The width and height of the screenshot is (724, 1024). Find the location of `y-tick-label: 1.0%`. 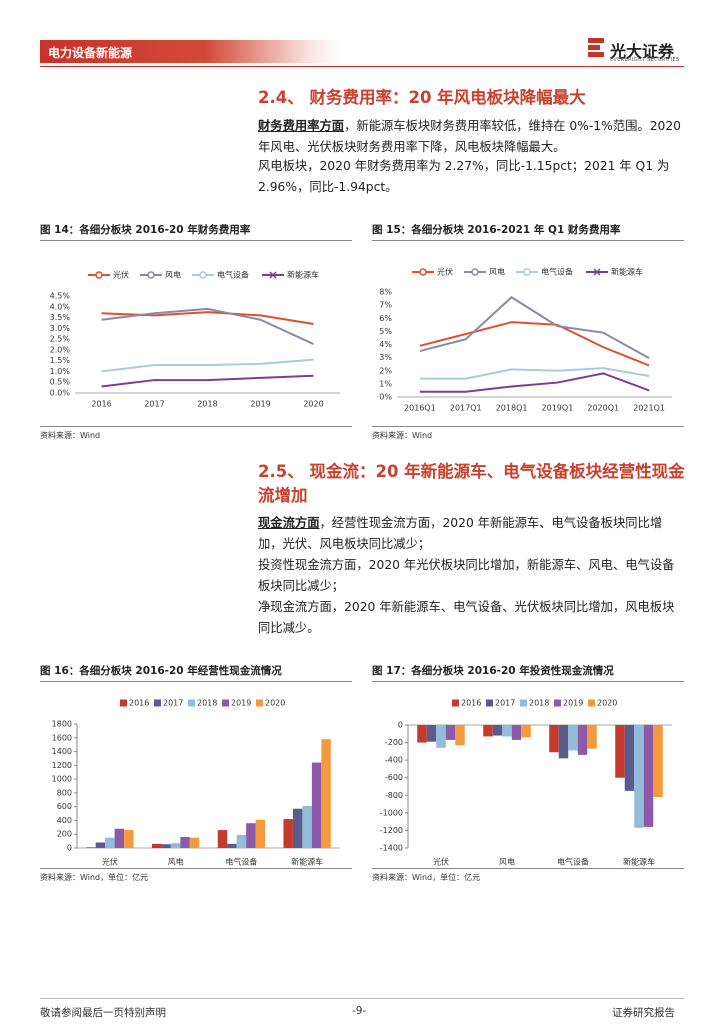

y-tick-label: 1.0% is located at coordinates (60, 371).